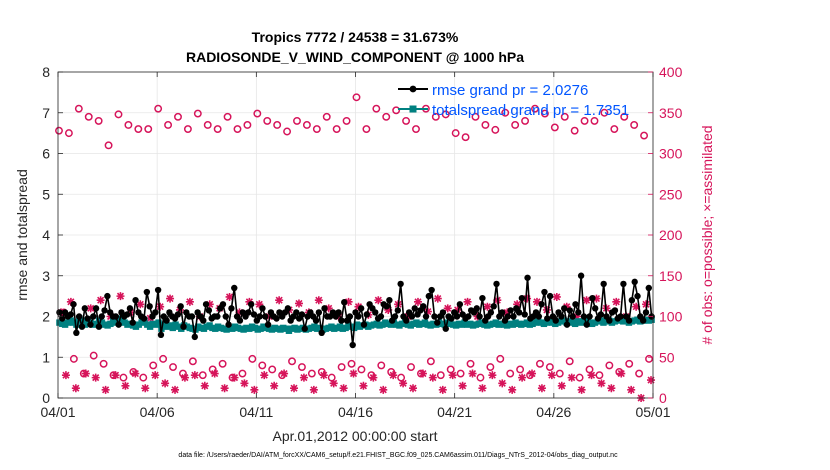 Image resolution: width=830 pixels, height=470 pixels. I want to click on x-tick-label: 04/06, so click(157, 412).